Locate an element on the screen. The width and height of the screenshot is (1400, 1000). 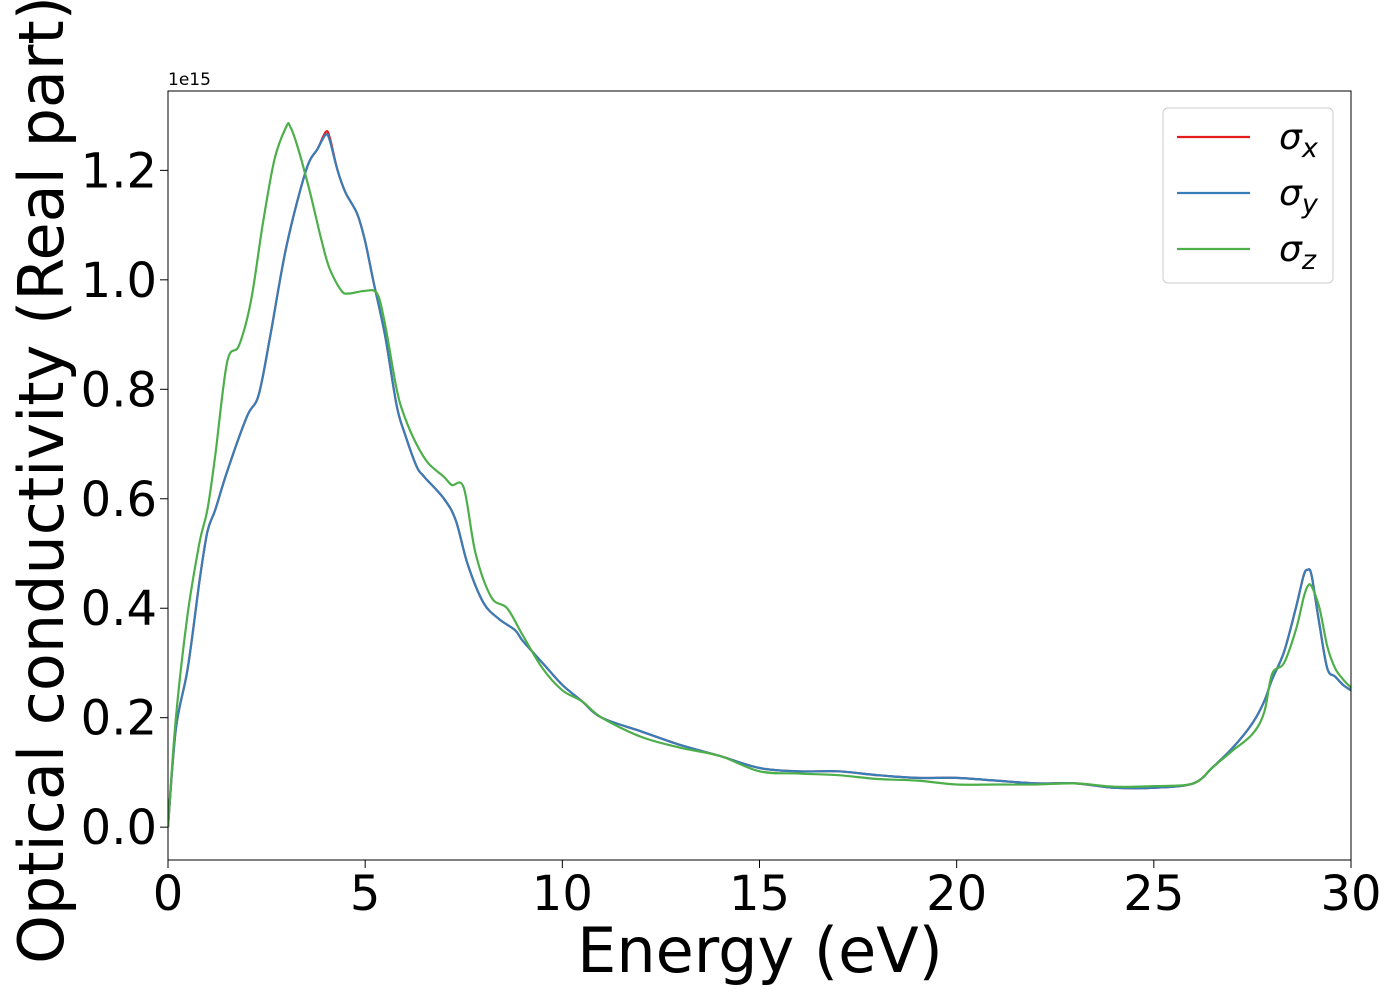
x-axis-title: Energy (eV) is located at coordinates (760, 950).